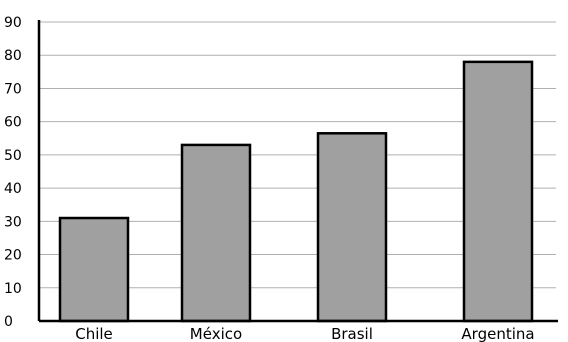  Describe the element at coordinates (216, 233) in the screenshot. I see `bar-mexico` at that location.